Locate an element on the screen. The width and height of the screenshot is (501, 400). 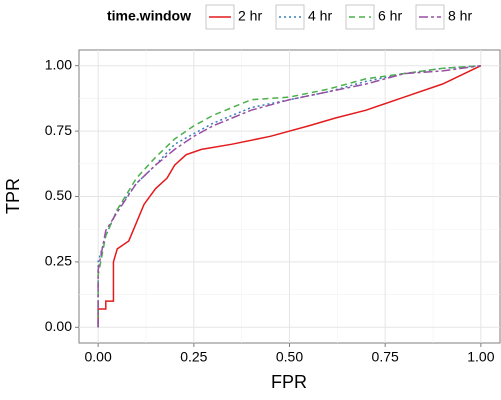
legend-label: 2 hr is located at coordinates (250, 16).